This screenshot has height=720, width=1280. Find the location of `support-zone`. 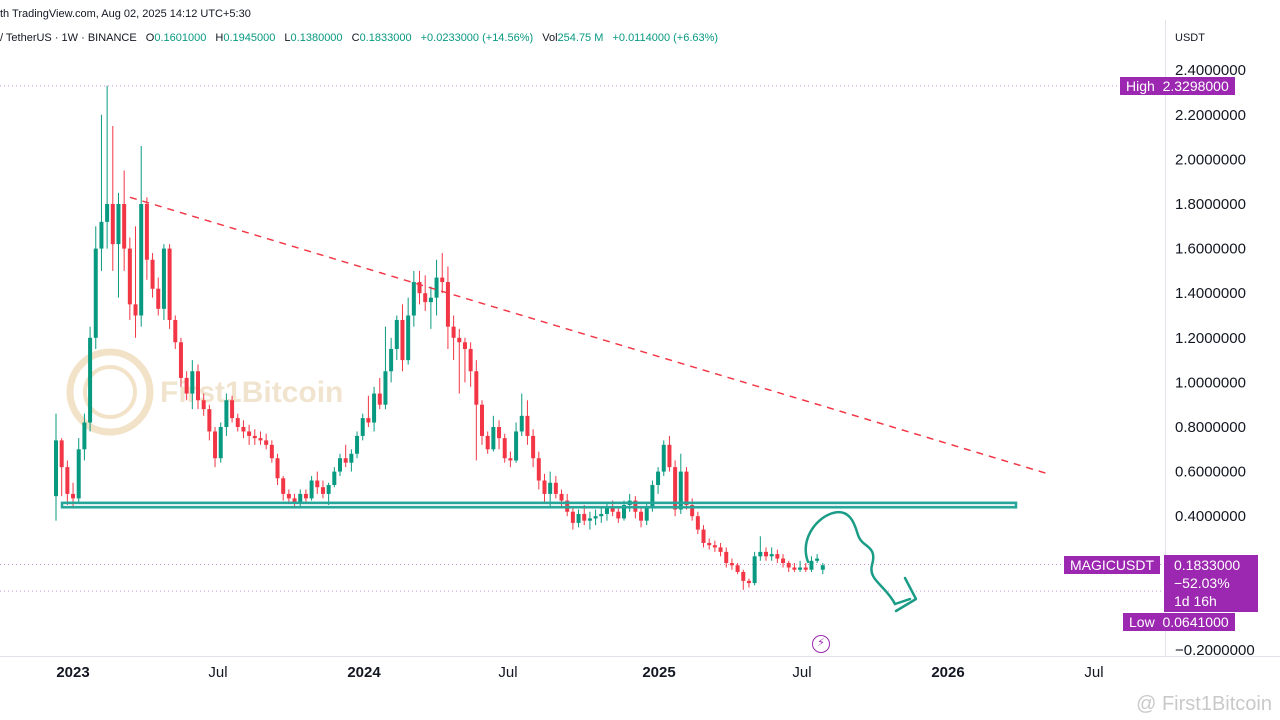

support-zone is located at coordinates (539, 505).